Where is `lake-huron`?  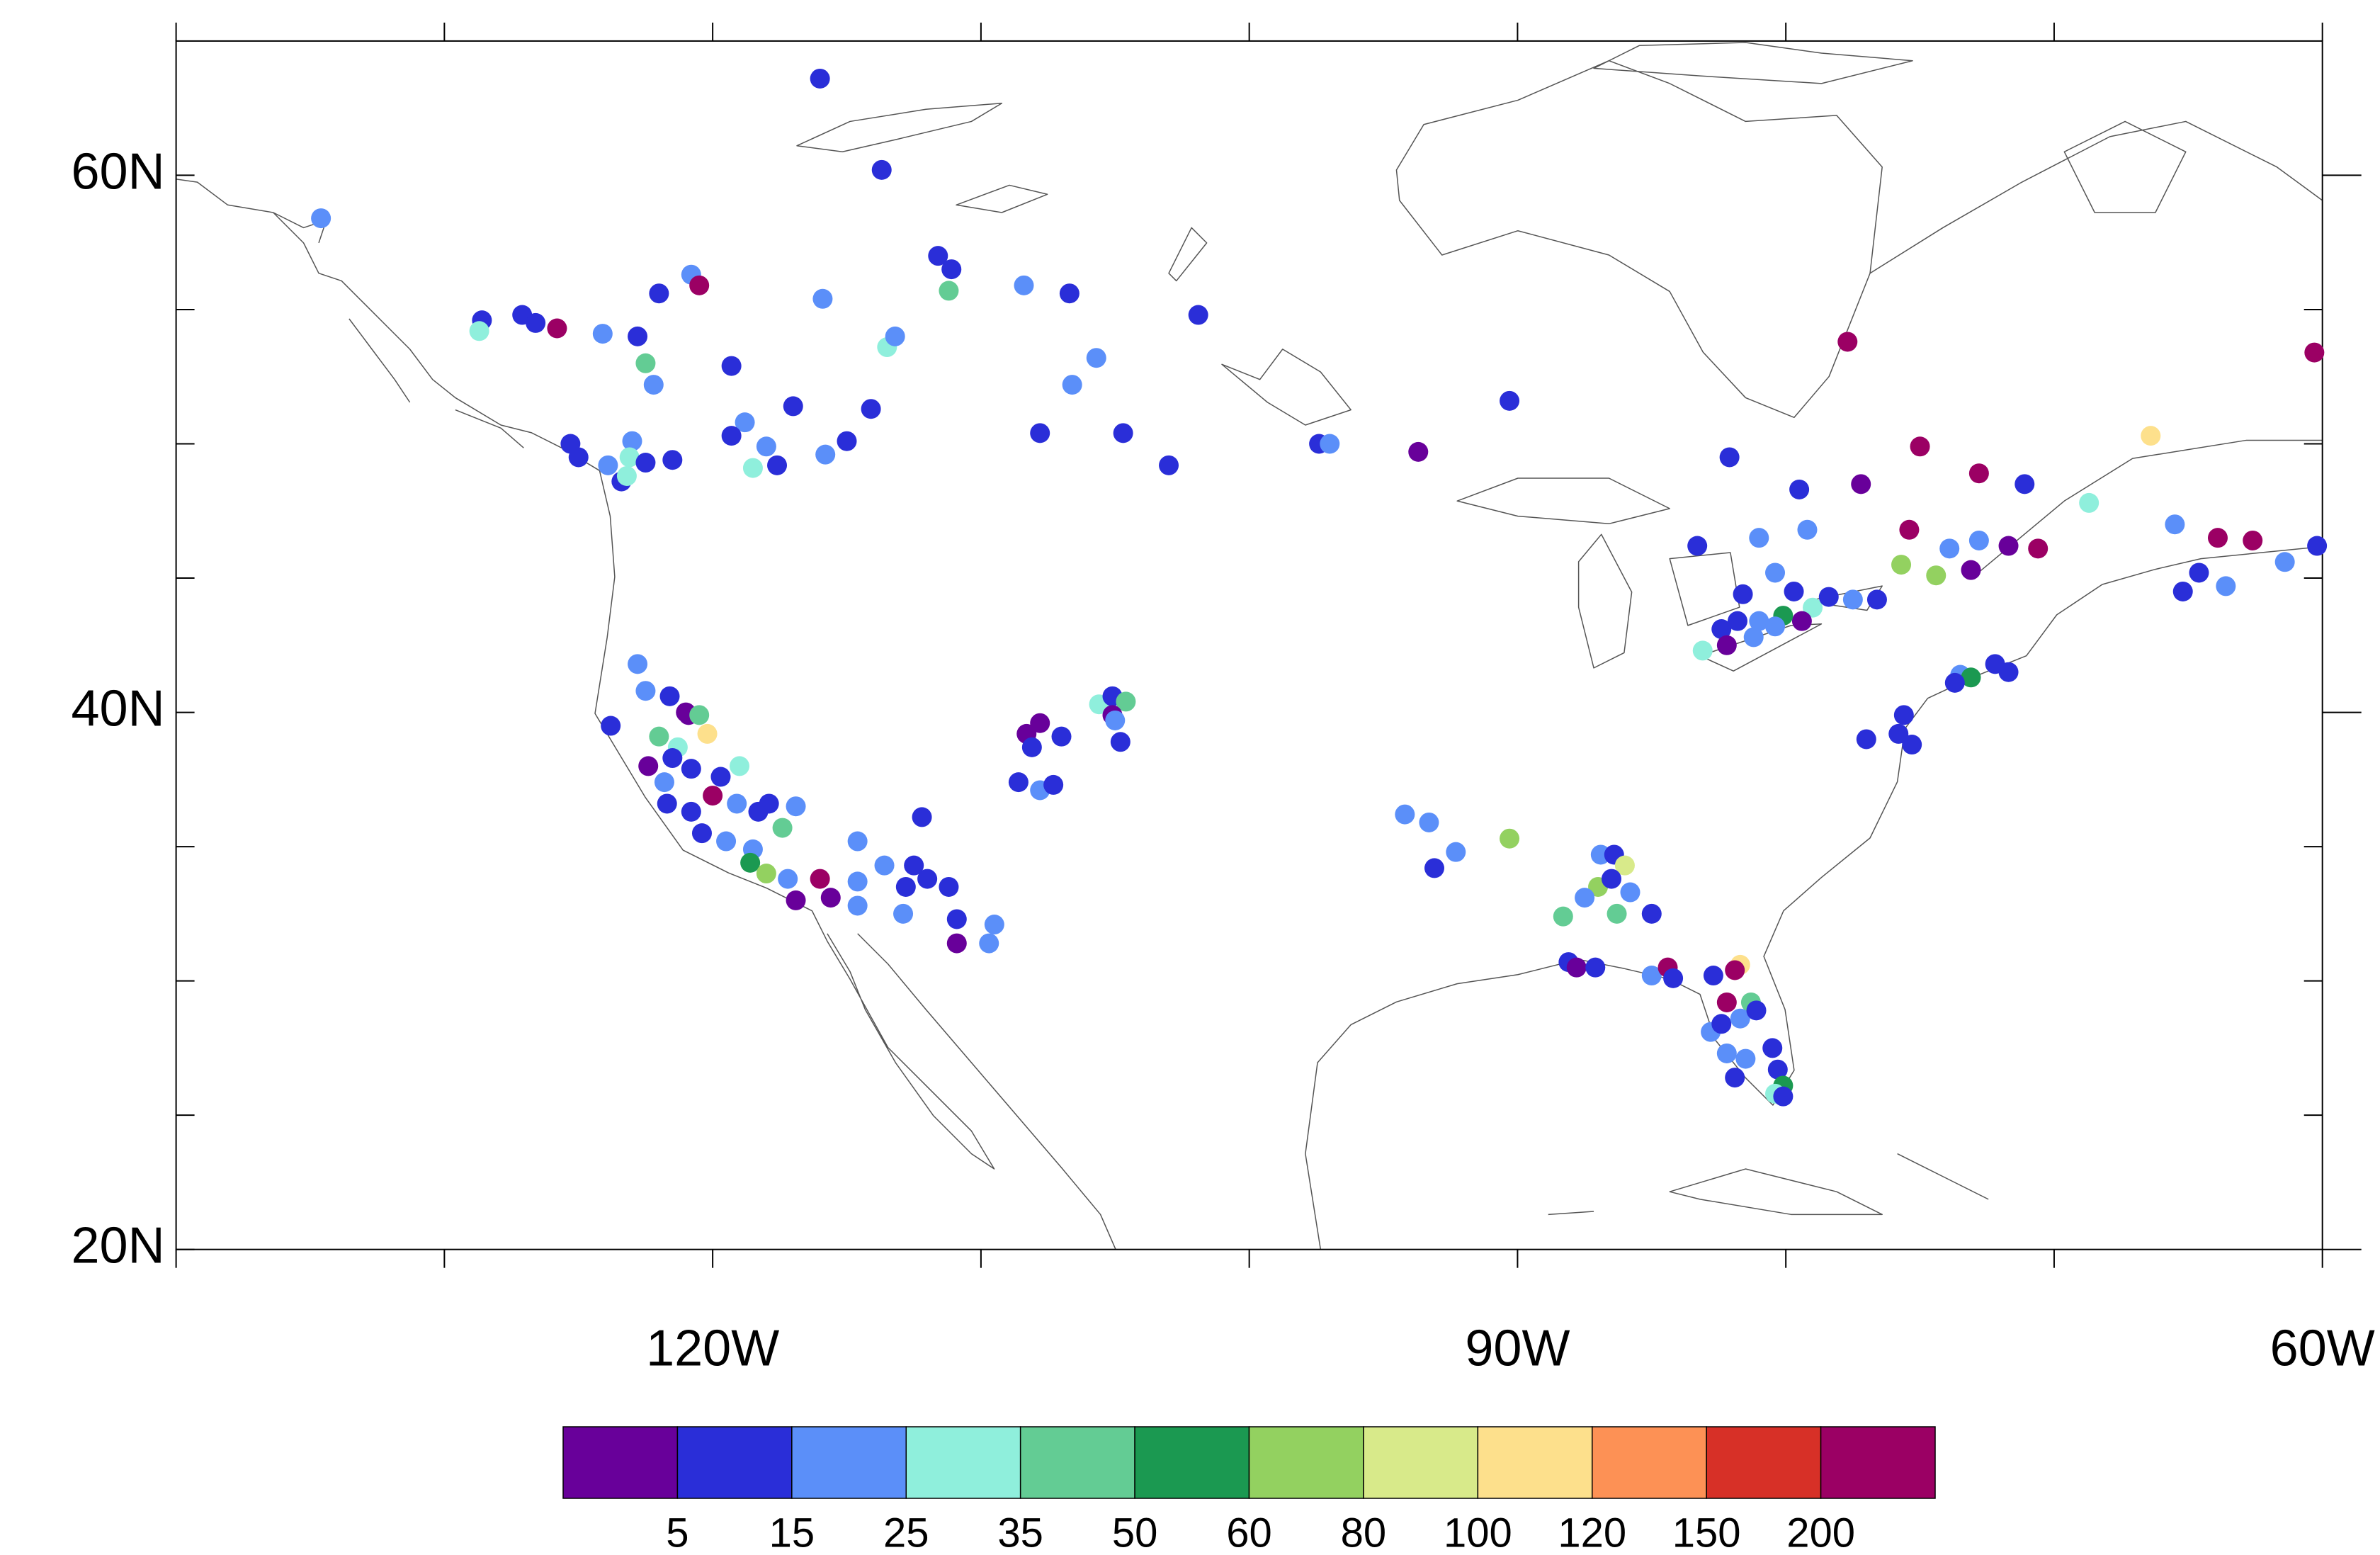
lake-huron is located at coordinates (1705, 589).